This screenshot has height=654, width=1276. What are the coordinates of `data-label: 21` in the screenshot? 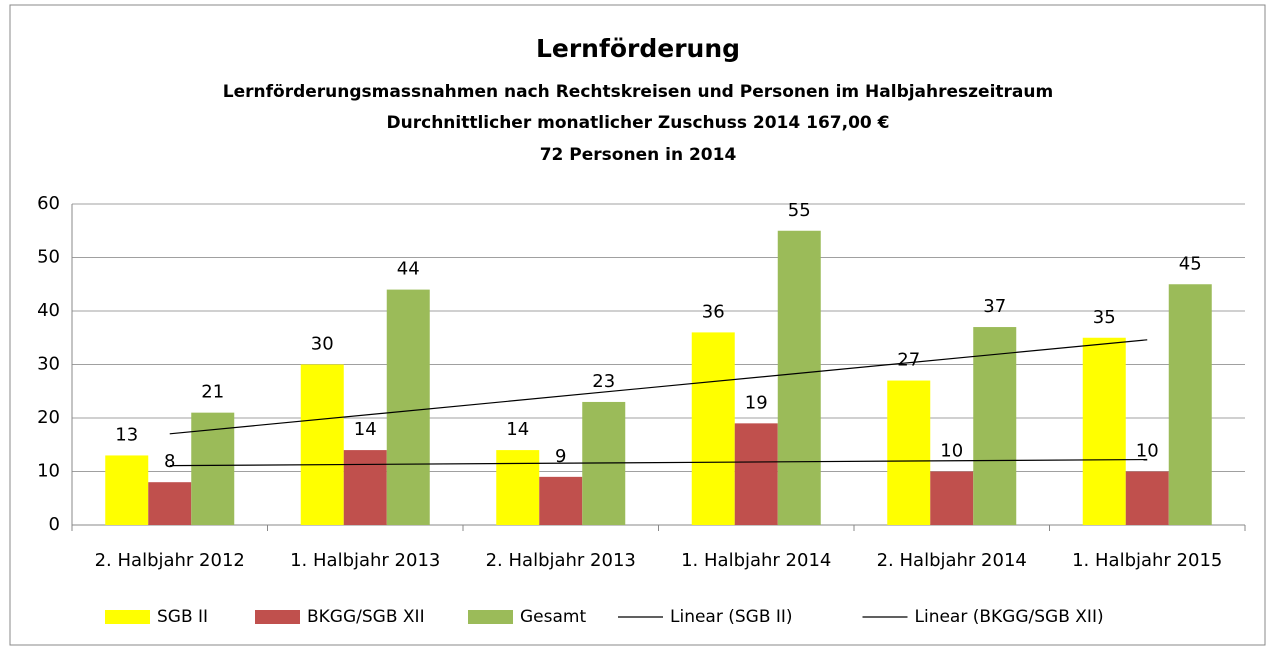 It's located at (212, 392).